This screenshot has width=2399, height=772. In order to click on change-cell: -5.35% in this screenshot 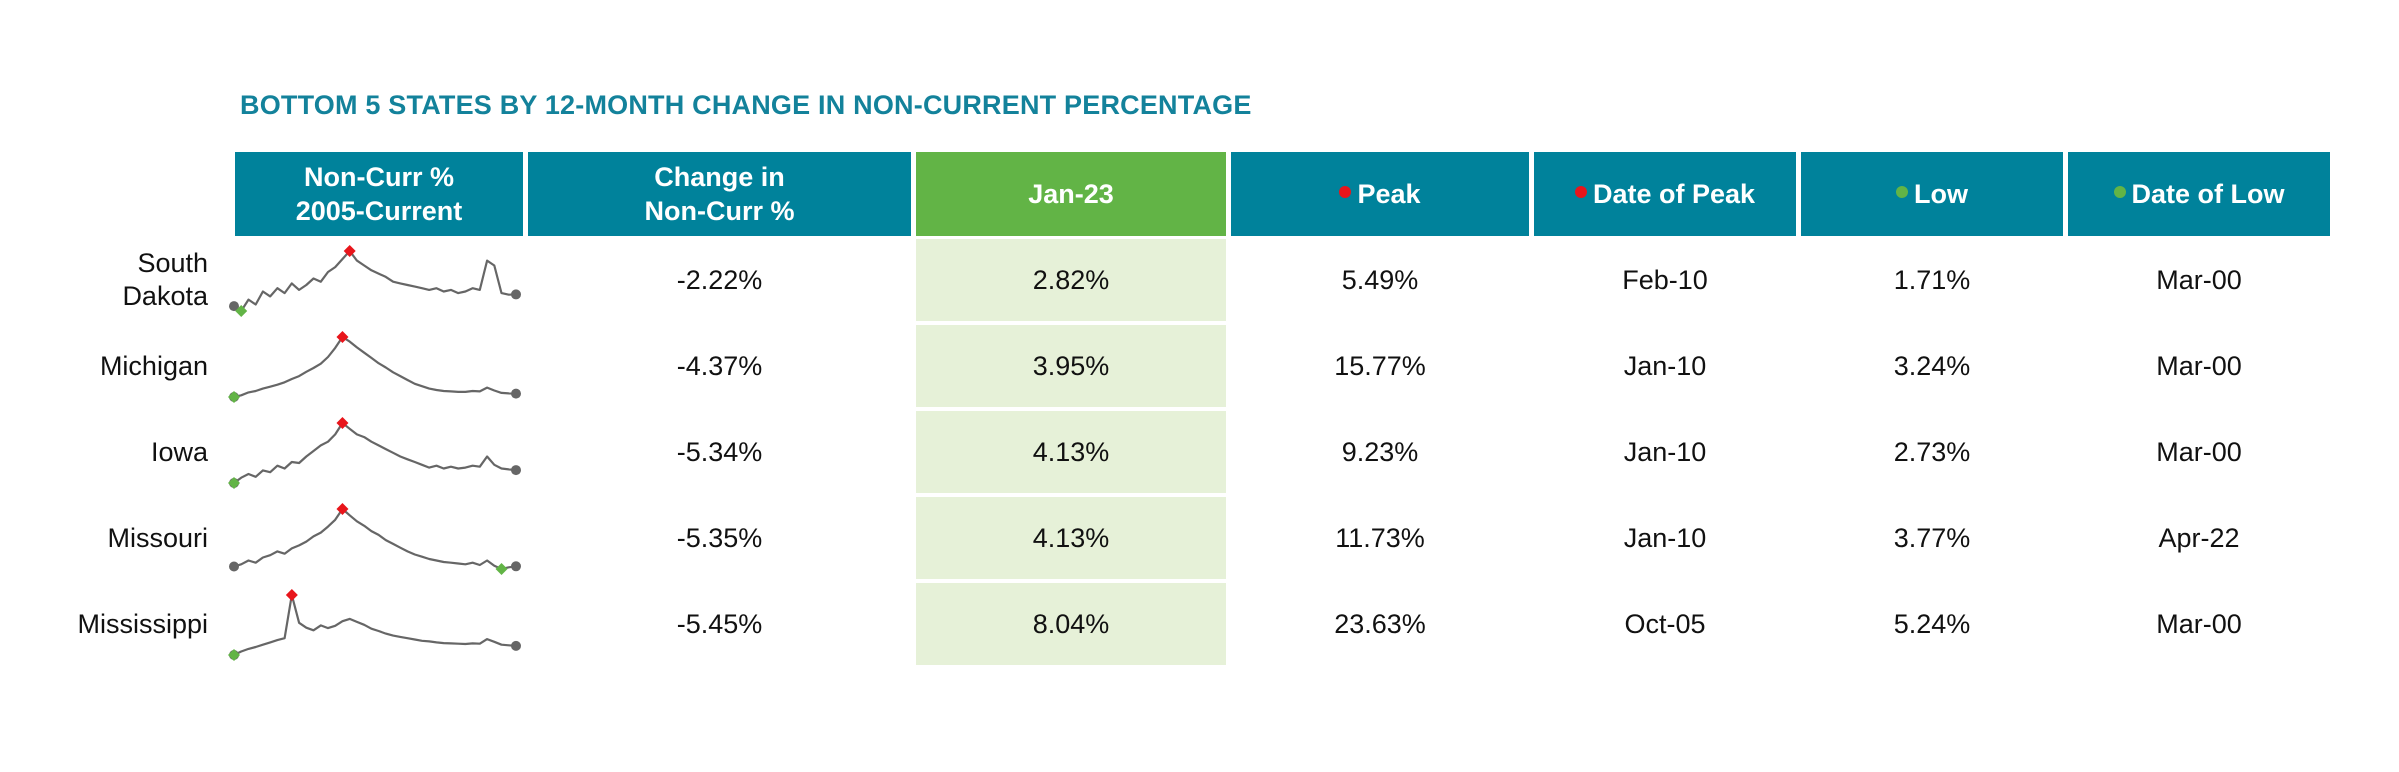, I will do `click(719, 537)`.